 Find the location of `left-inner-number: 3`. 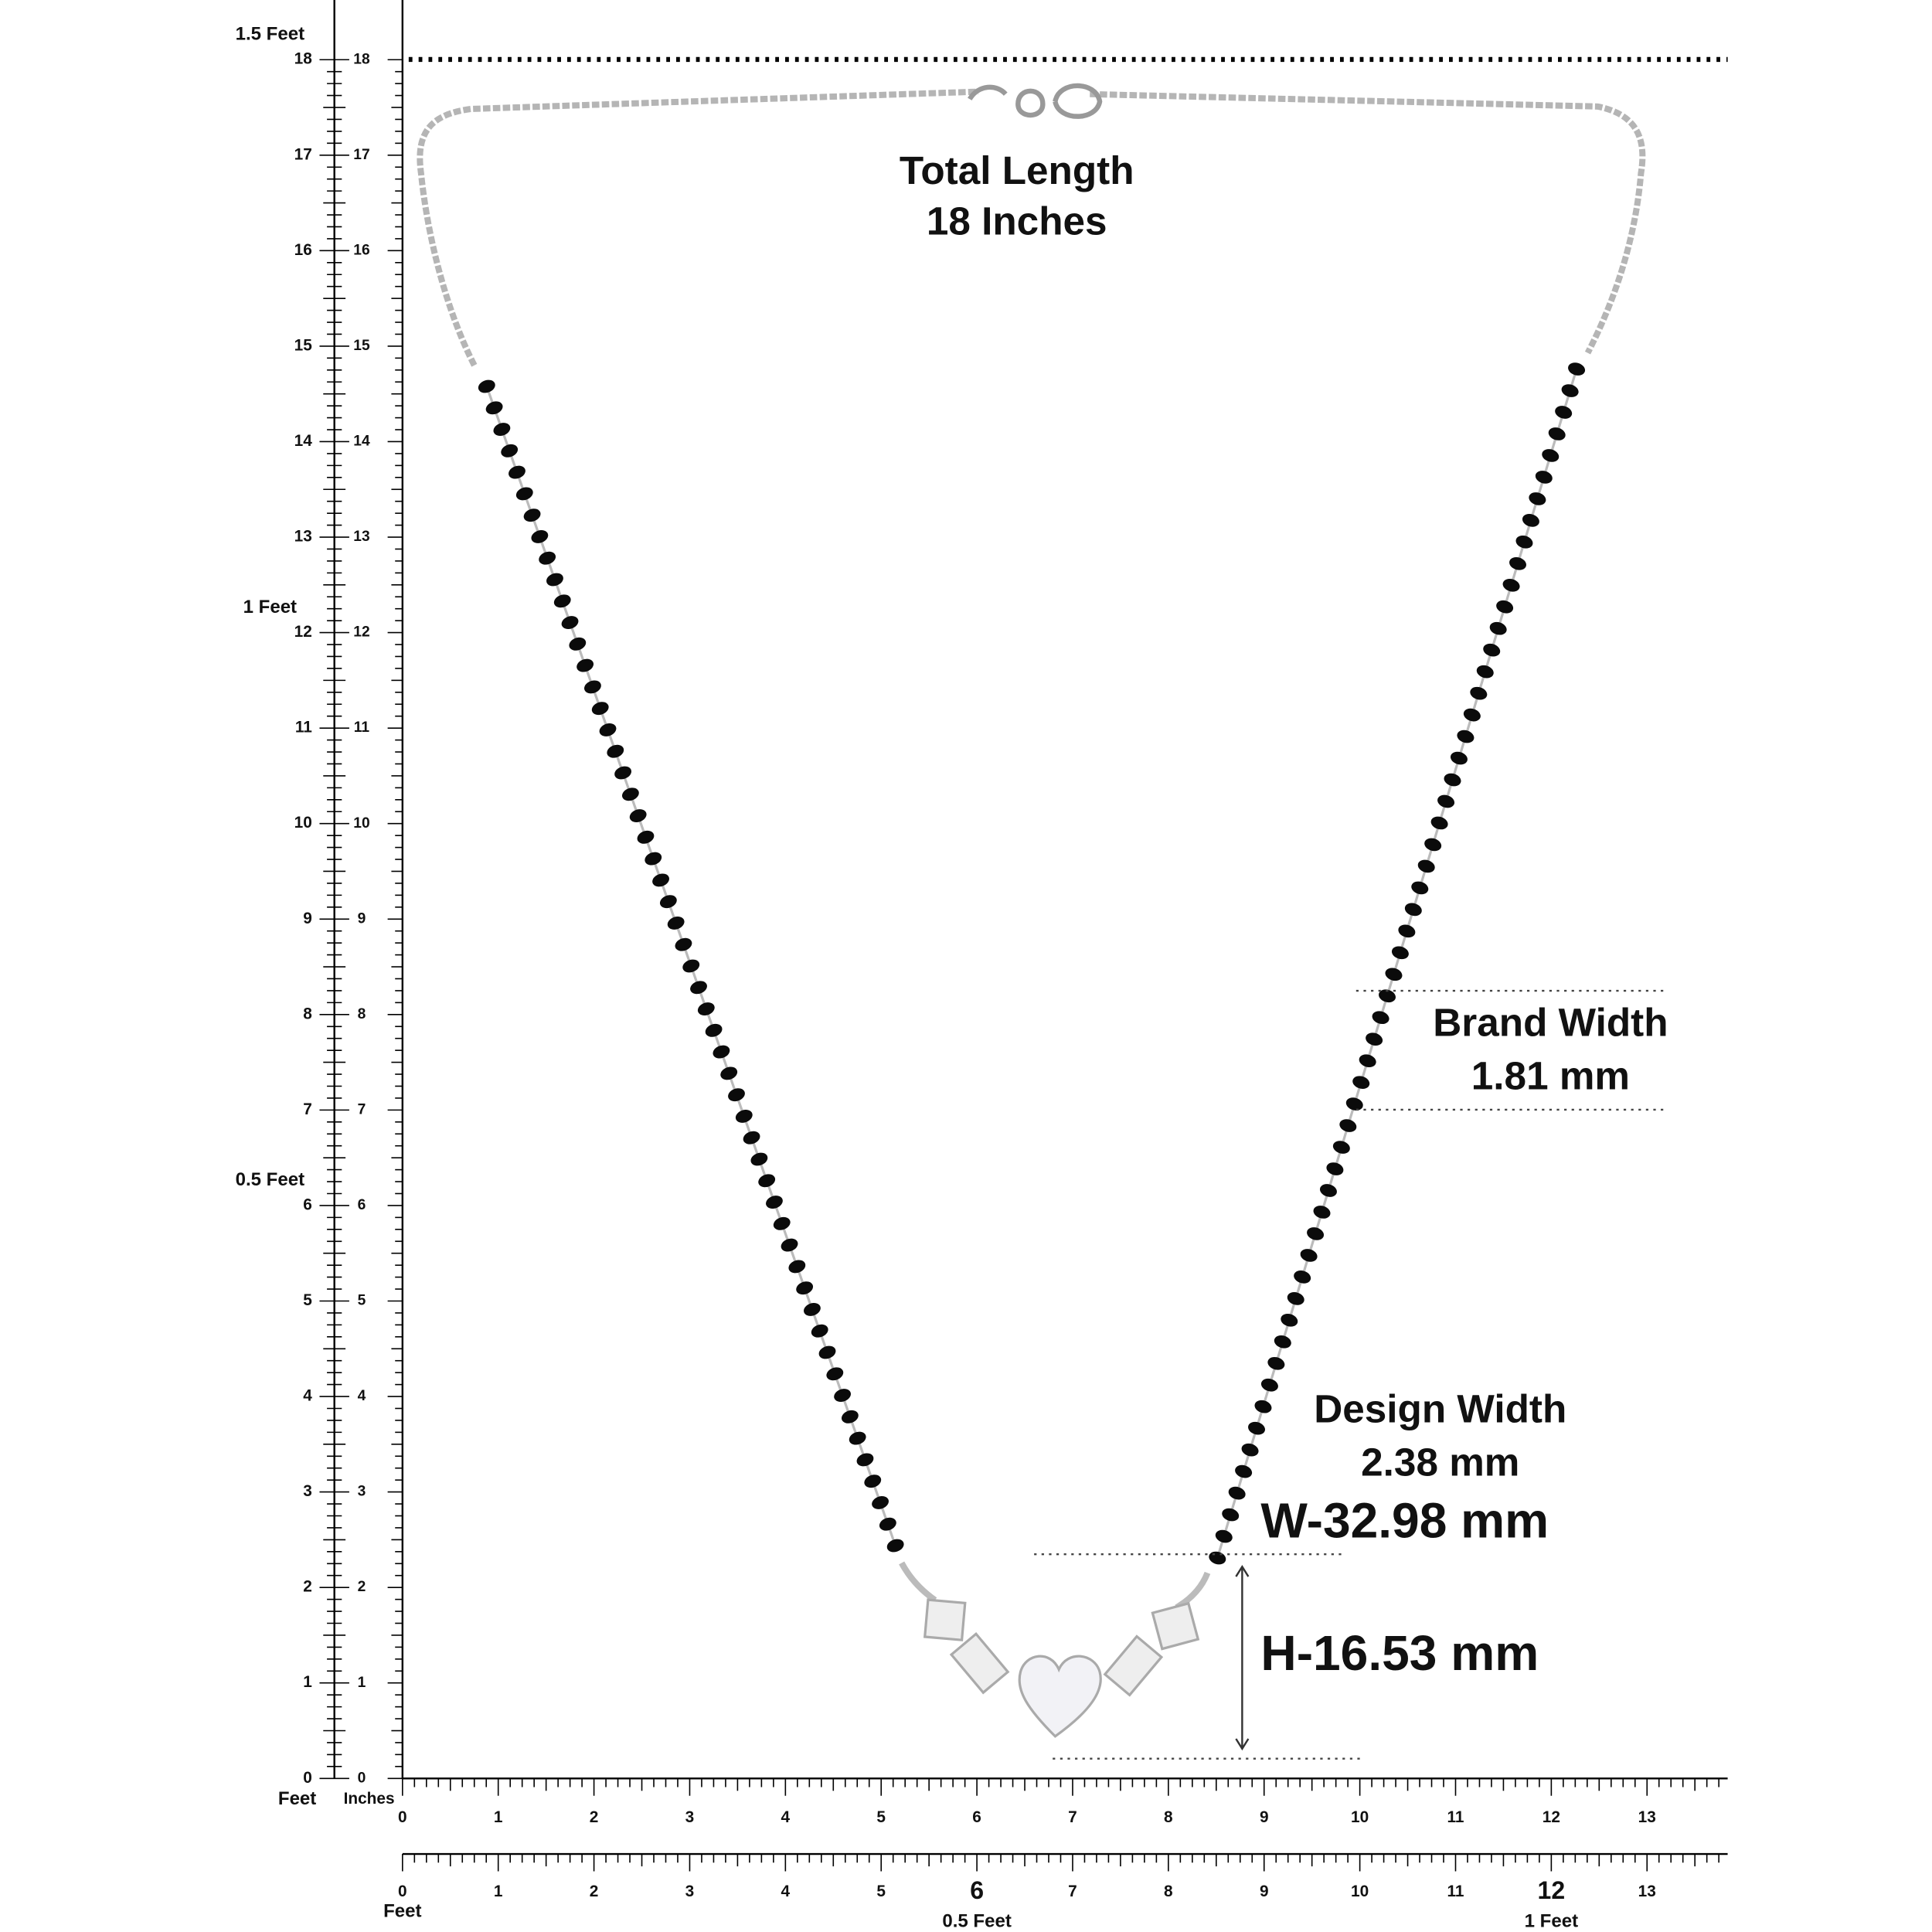

left-inner-number: 3 is located at coordinates (362, 1492).